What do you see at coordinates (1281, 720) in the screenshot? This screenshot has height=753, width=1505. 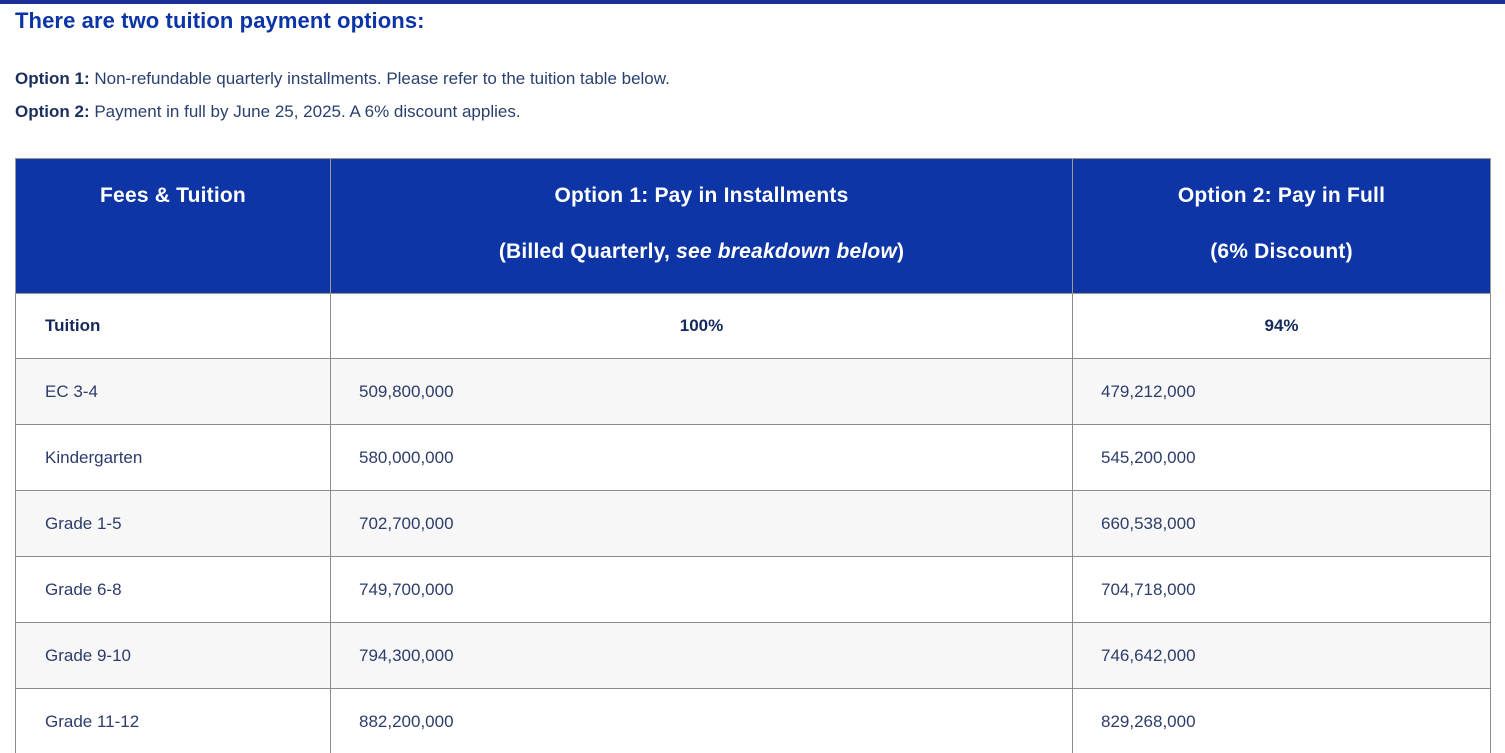 I see `option-2-amount: 829,268,000` at bounding box center [1281, 720].